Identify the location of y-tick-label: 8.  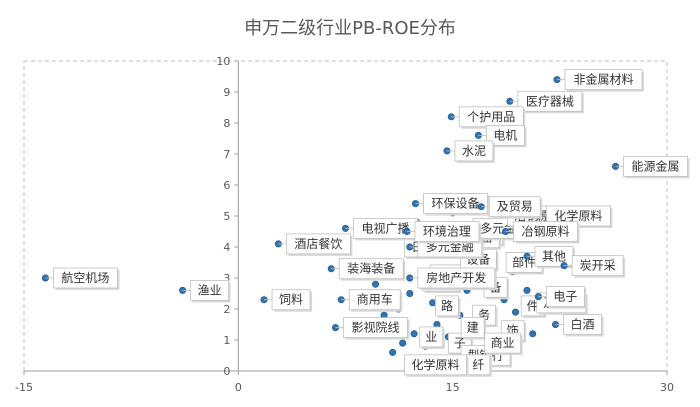
(226, 123).